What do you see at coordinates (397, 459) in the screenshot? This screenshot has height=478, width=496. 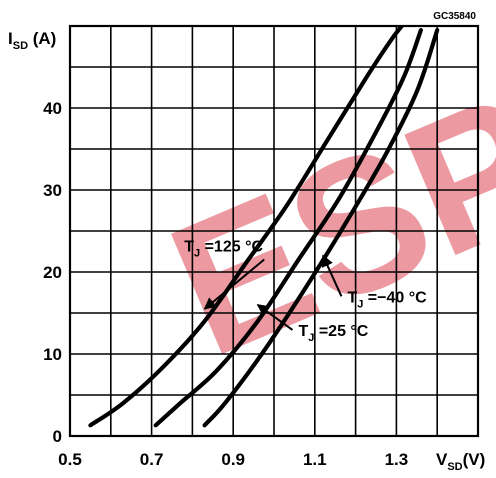 I see `x-tick-label: 1.3` at bounding box center [397, 459].